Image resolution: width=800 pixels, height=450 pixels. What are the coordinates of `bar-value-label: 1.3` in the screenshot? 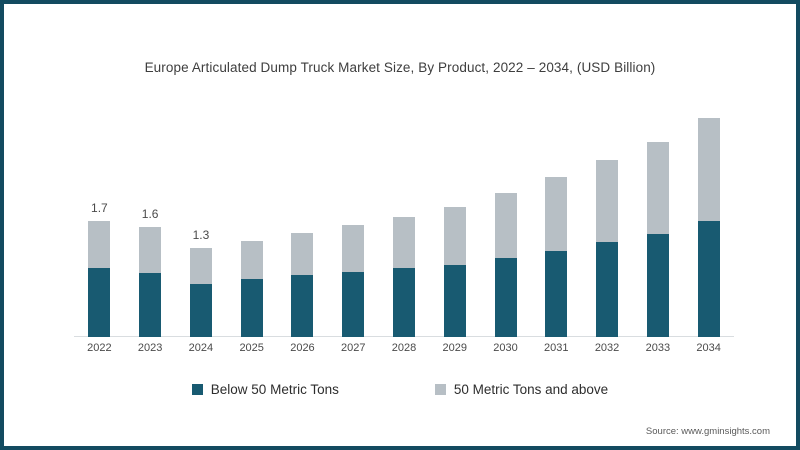 It's located at (201, 234).